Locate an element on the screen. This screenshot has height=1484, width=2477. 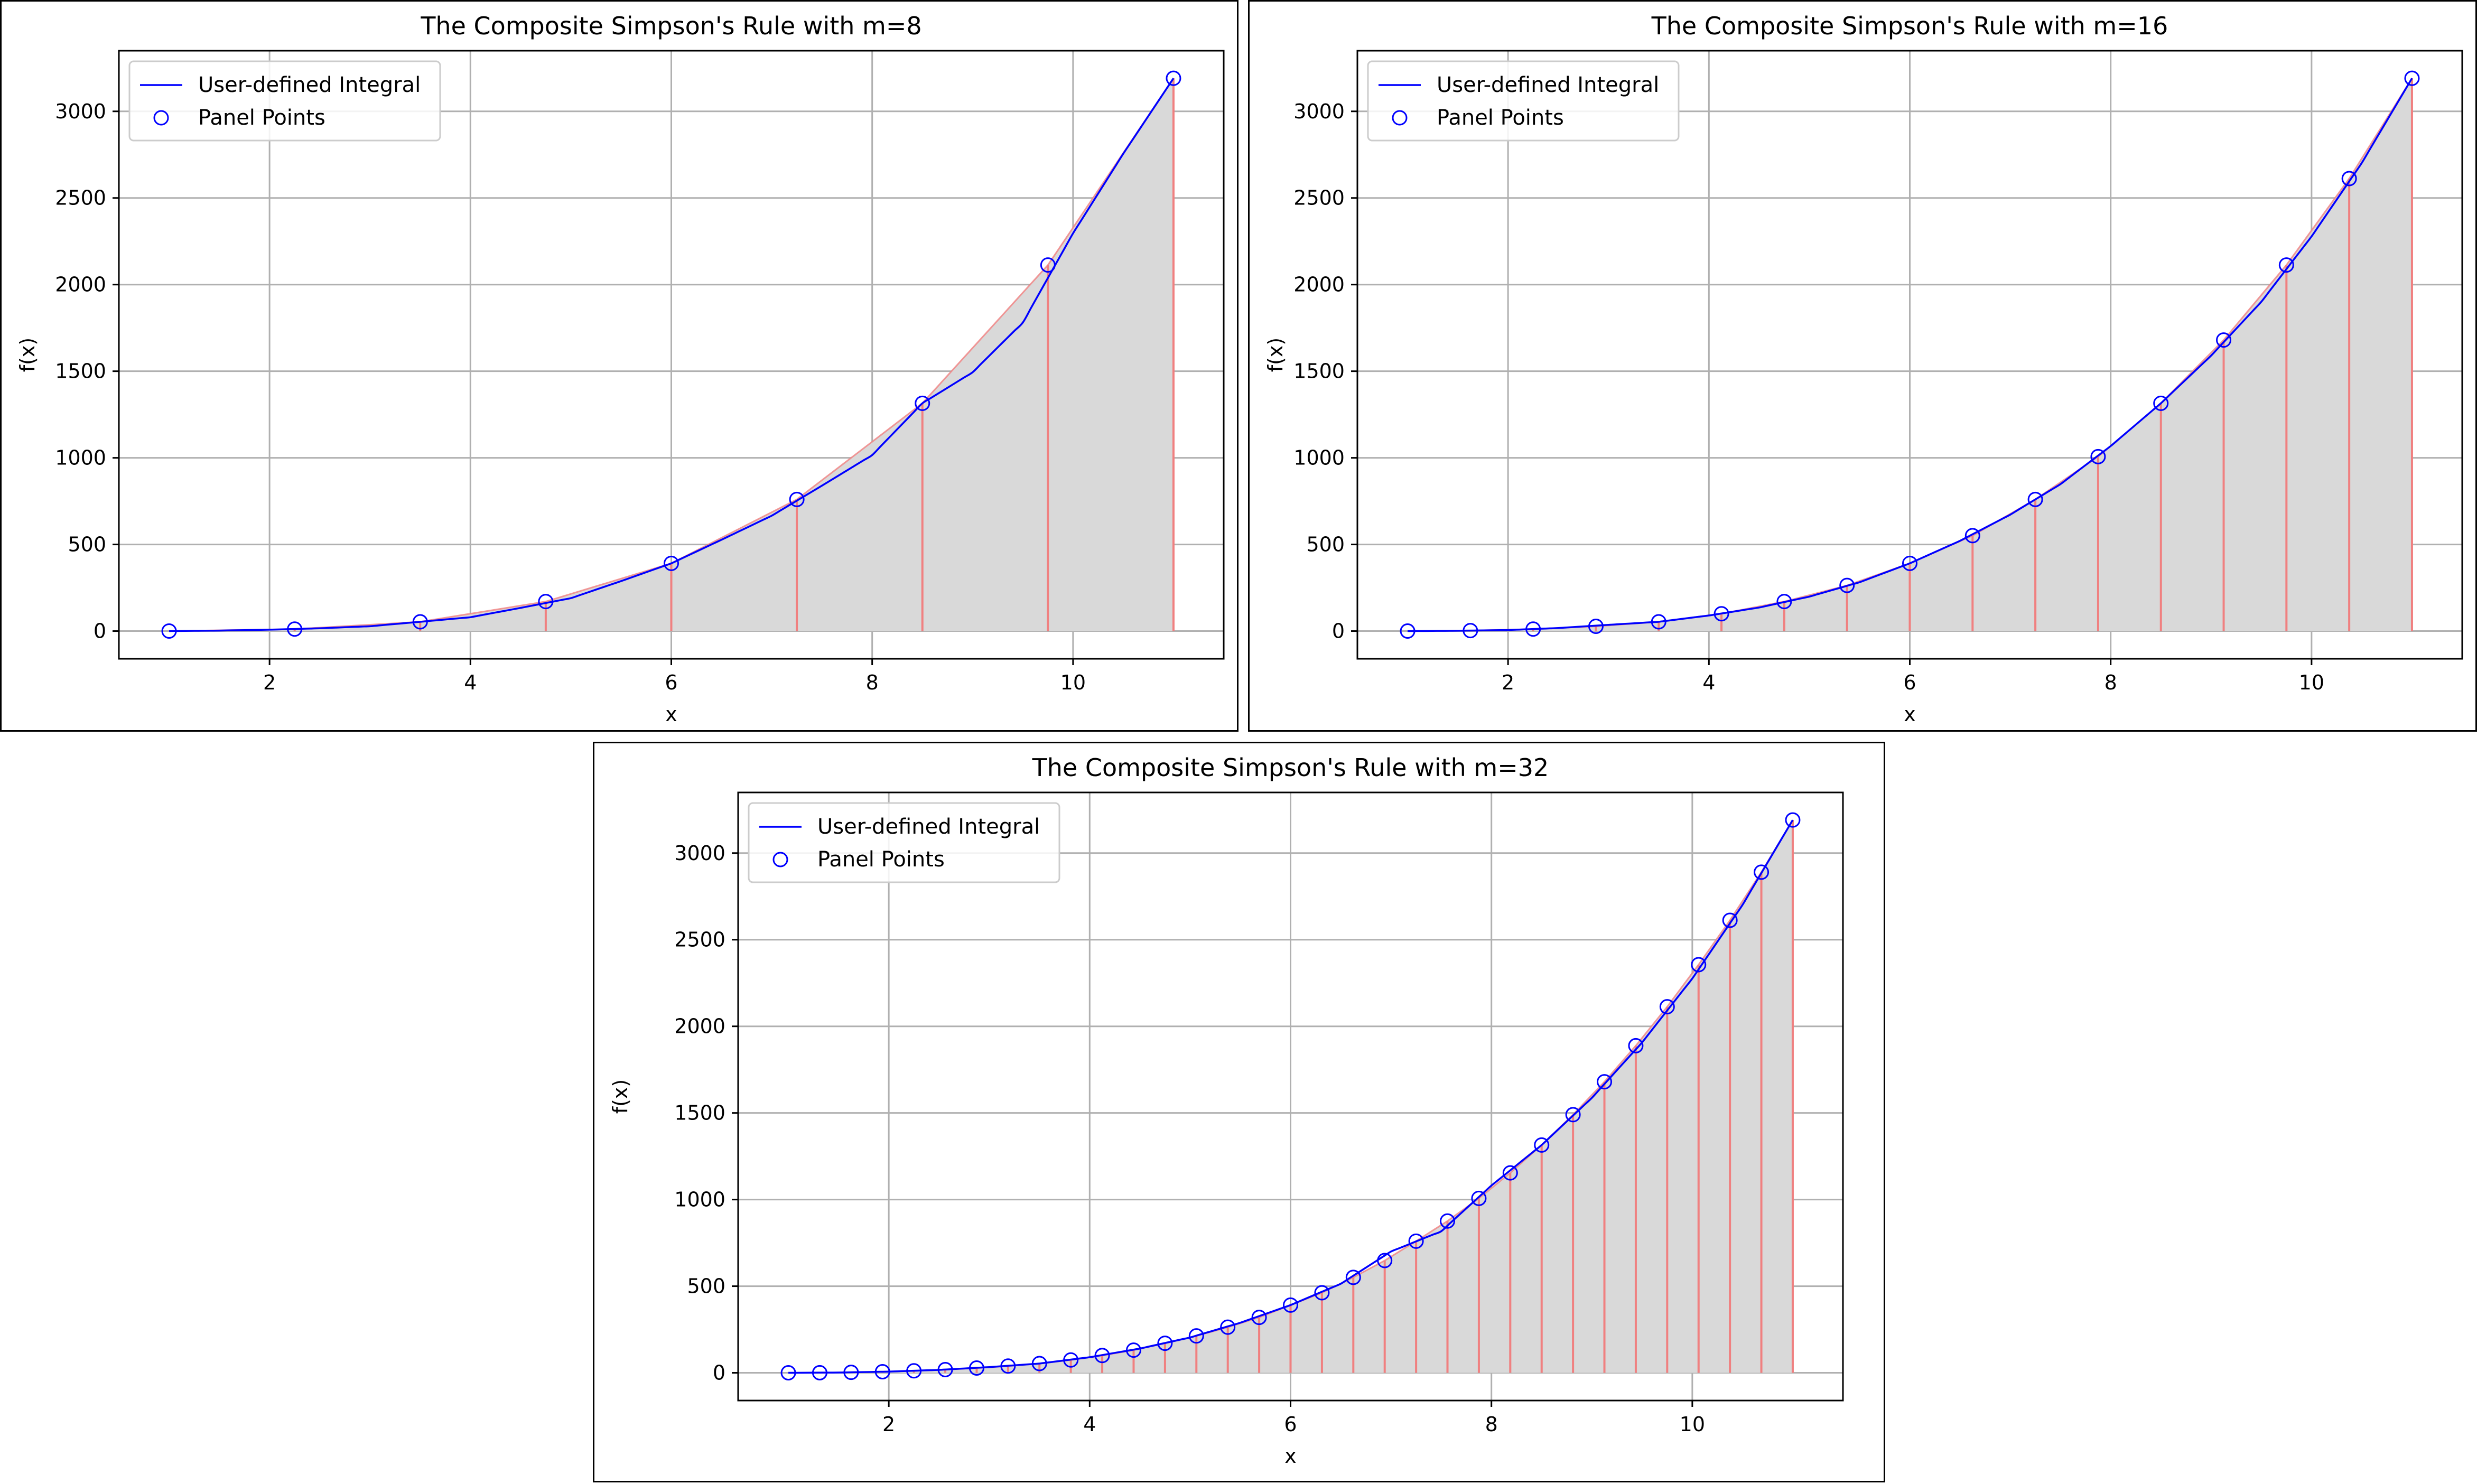
chart-title: The Composite Simpson's Rule with m=8 is located at coordinates (671, 26).